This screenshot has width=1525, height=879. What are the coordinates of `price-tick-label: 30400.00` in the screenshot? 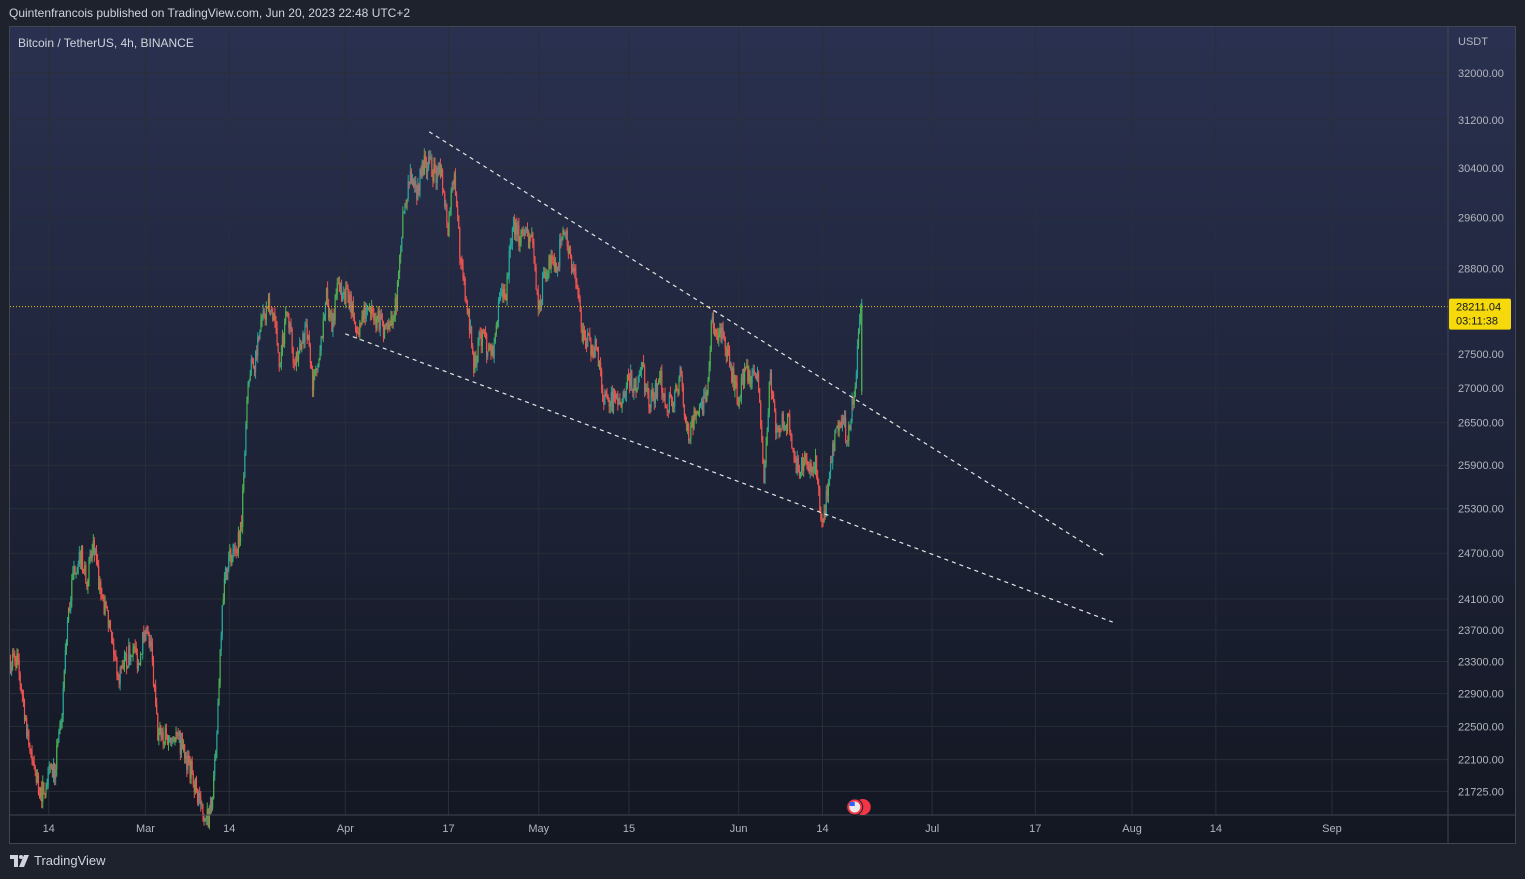 It's located at (1481, 169).